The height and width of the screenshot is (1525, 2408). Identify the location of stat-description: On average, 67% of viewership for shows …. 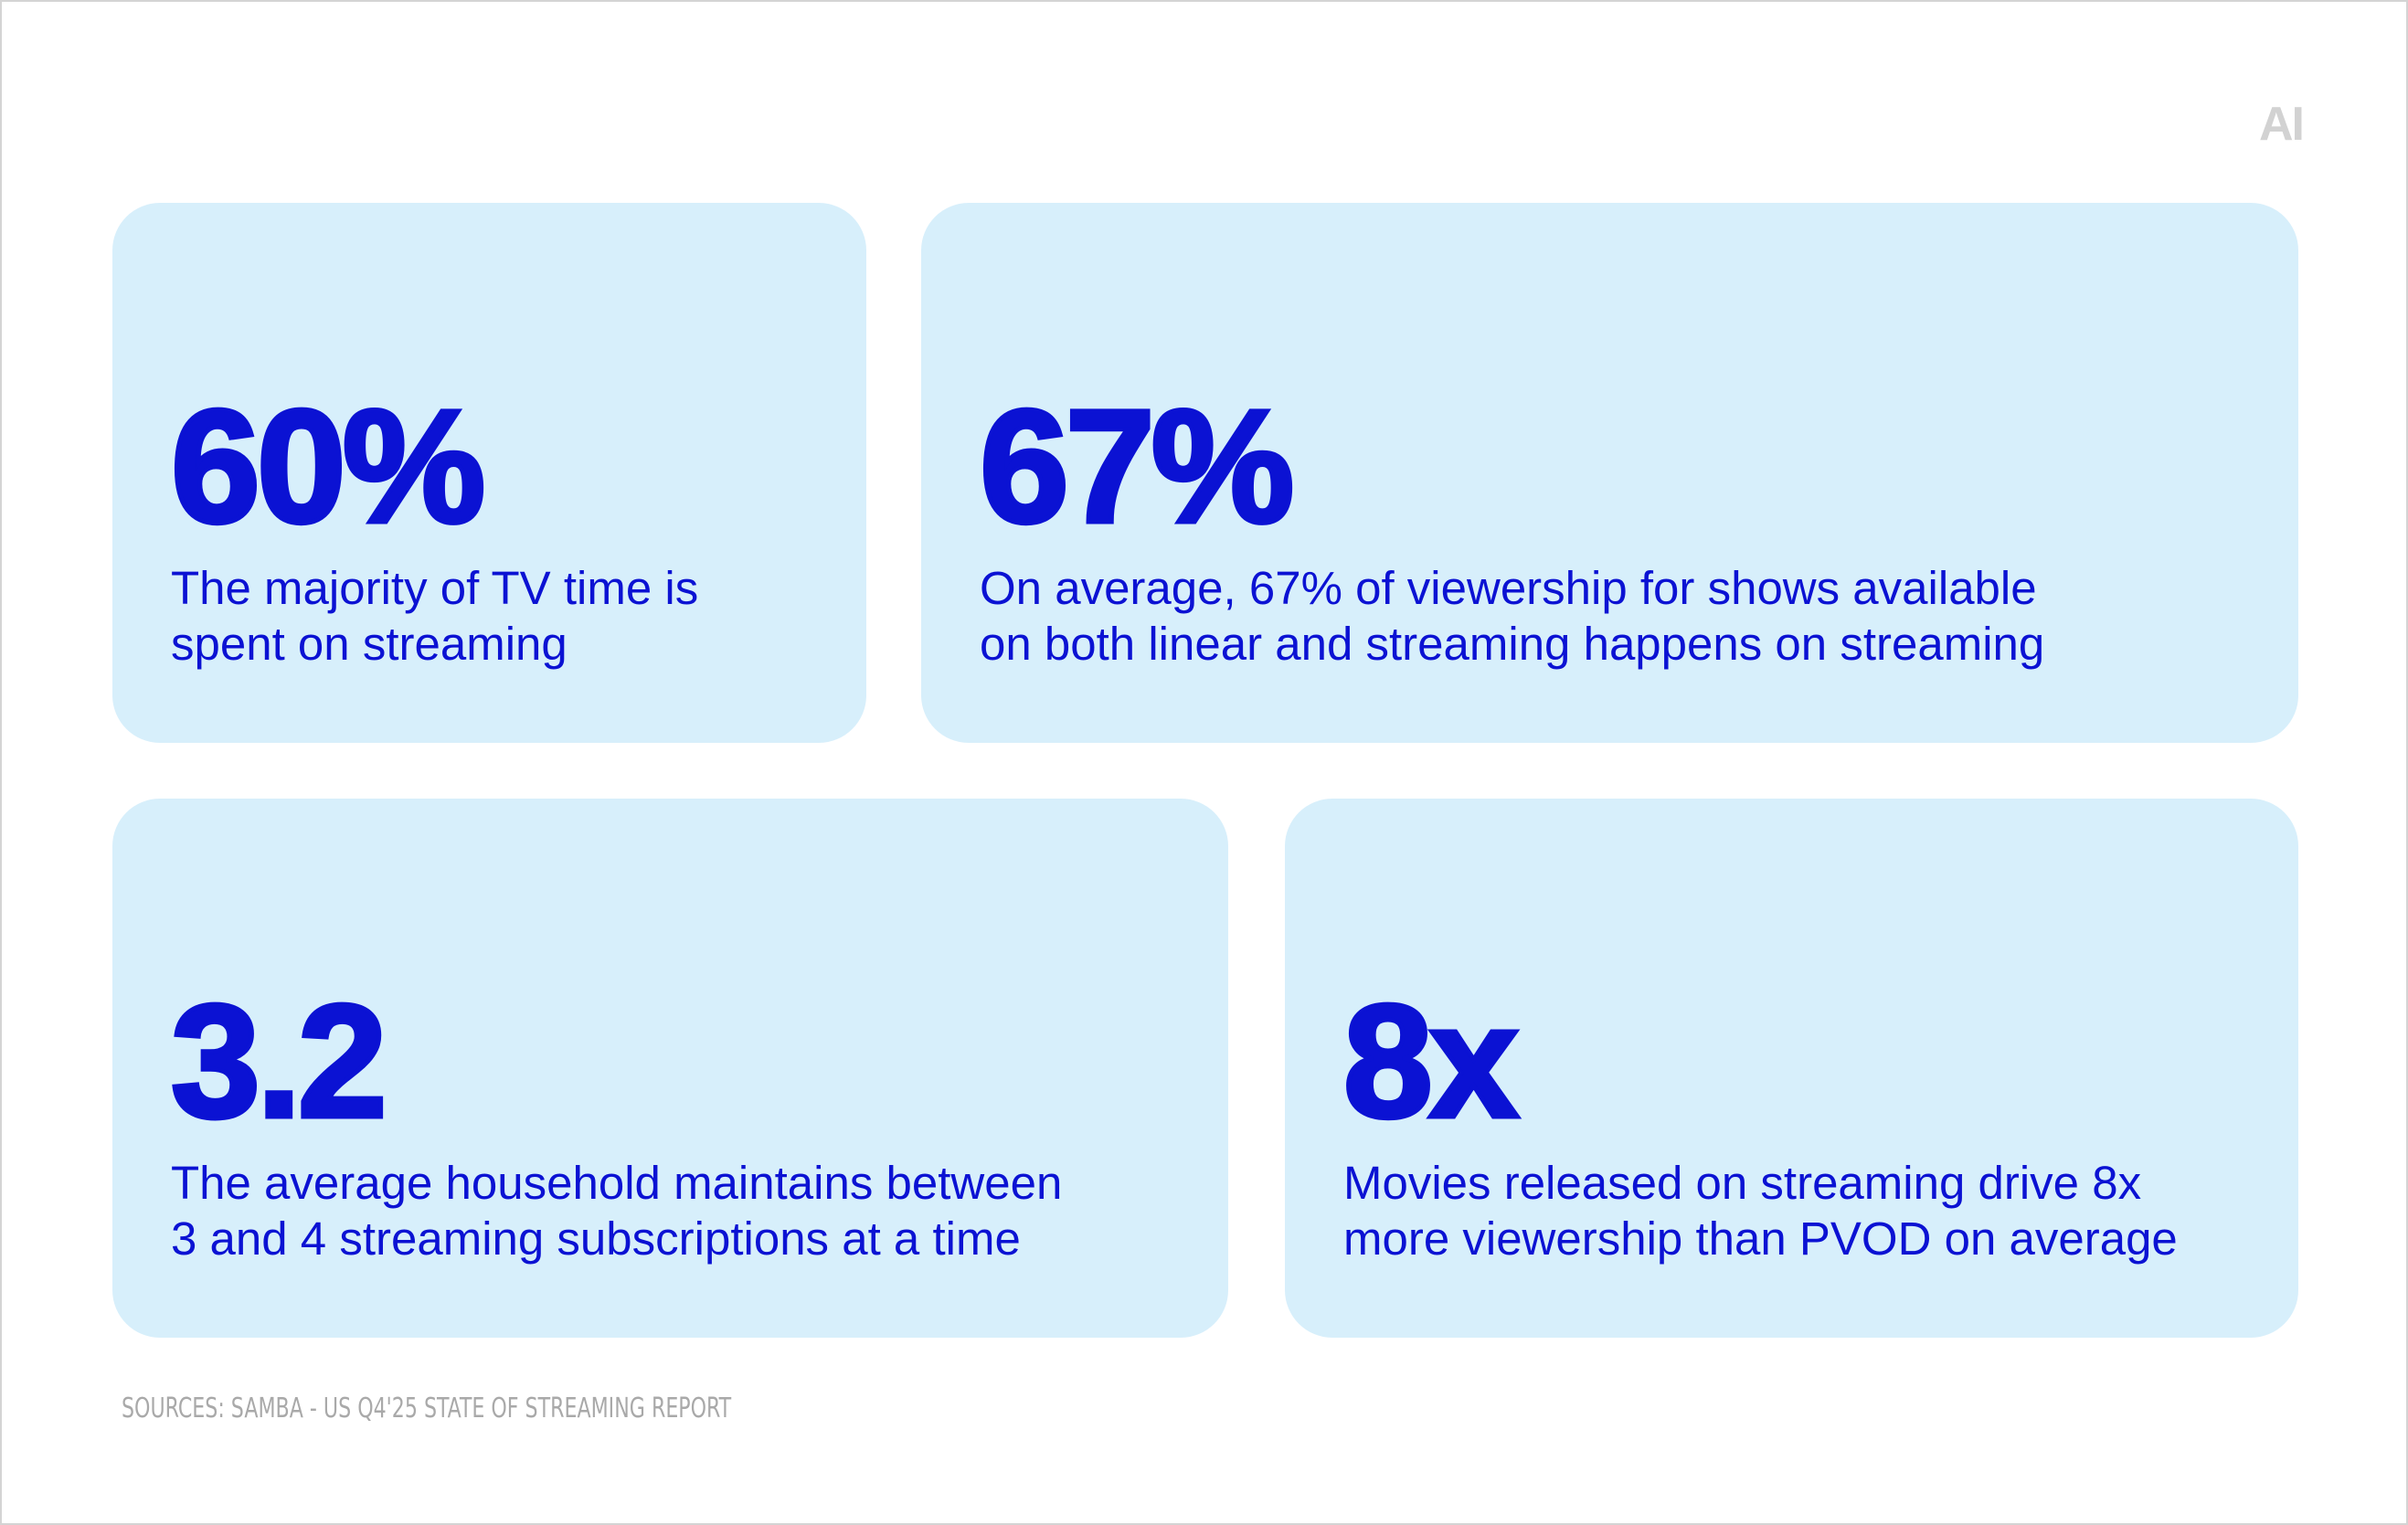
(1508, 588).